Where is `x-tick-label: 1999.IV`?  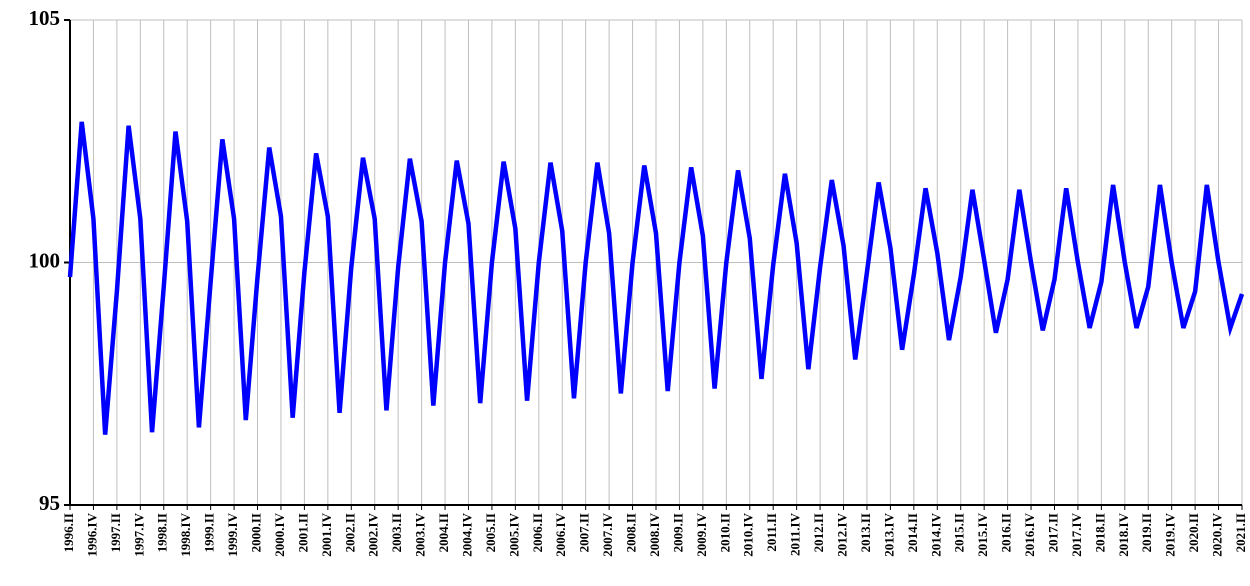 x-tick-label: 1999.IV is located at coordinates (232, 534).